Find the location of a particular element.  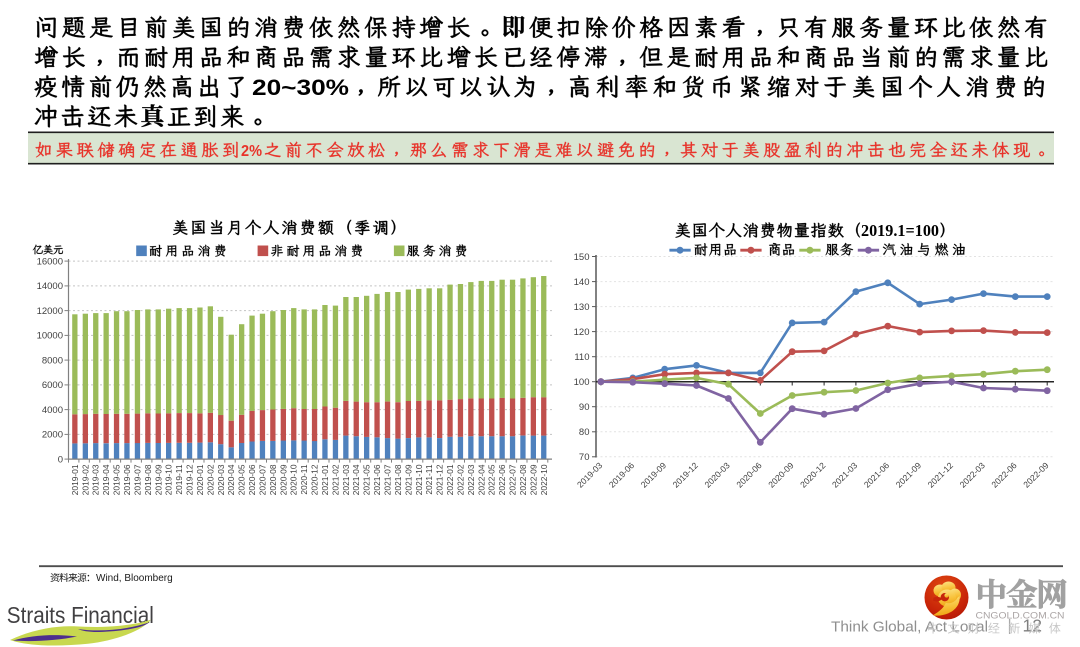

svg-text: 2019-07 is located at coordinates (137, 479).